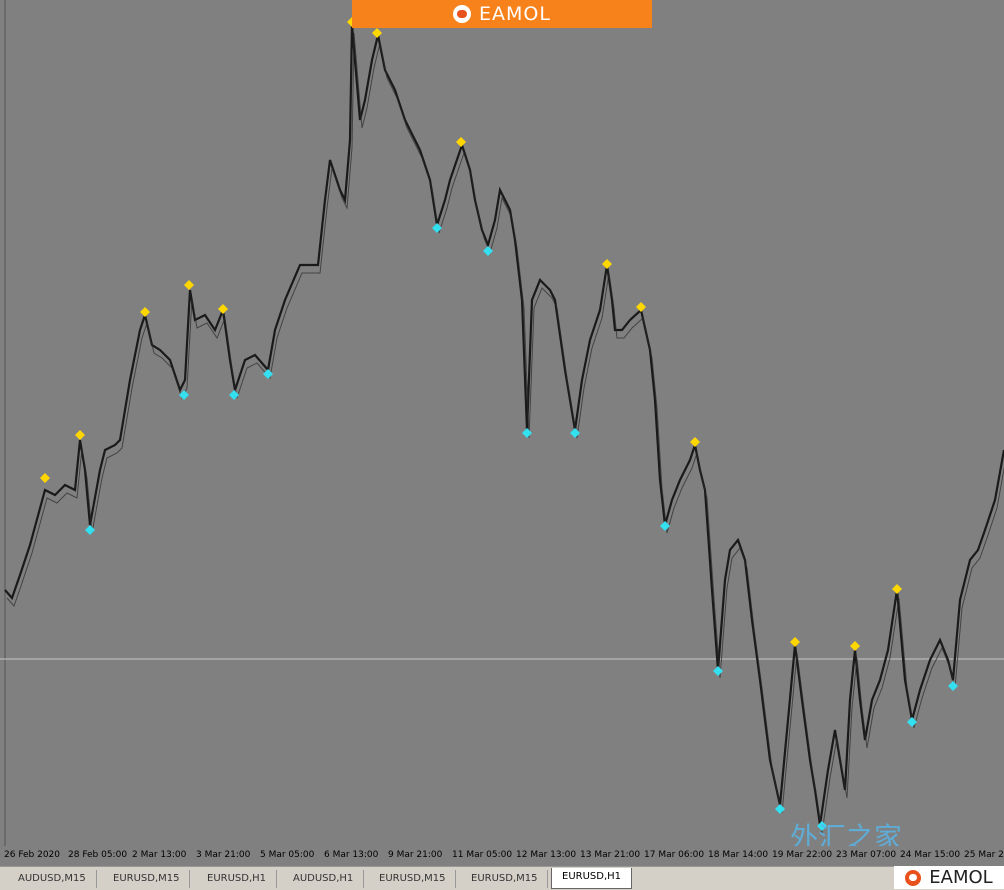 The height and width of the screenshot is (890, 1004). I want to click on time-label: 2 Mar 13:00, so click(159, 855).